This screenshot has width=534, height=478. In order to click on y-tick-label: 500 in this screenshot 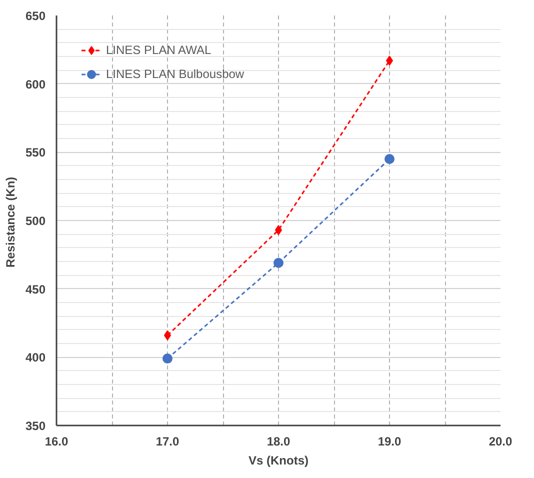, I will do `click(35, 221)`.